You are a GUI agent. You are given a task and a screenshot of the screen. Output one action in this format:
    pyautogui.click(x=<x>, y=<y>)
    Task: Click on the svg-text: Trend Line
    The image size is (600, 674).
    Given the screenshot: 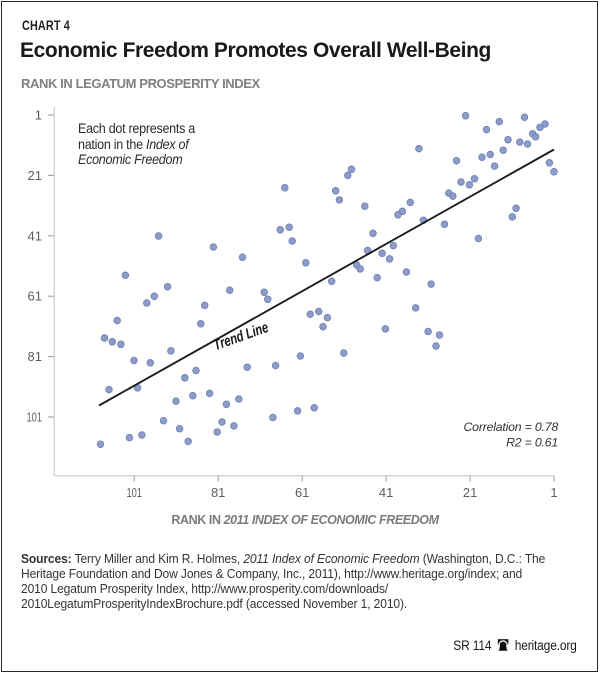 What is the action you would take?
    pyautogui.click(x=240, y=336)
    